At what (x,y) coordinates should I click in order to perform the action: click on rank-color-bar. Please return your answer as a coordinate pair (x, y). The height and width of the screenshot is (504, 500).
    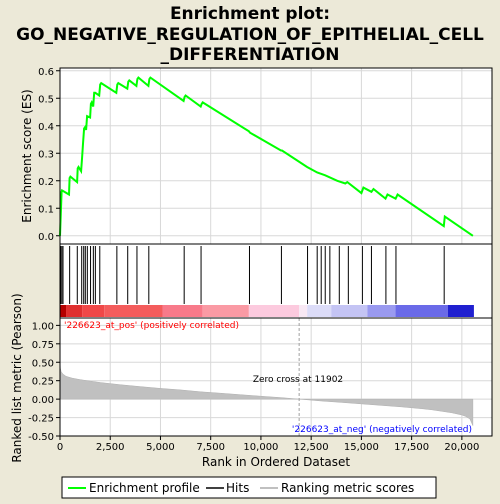
    Looking at the image, I should click on (267, 311).